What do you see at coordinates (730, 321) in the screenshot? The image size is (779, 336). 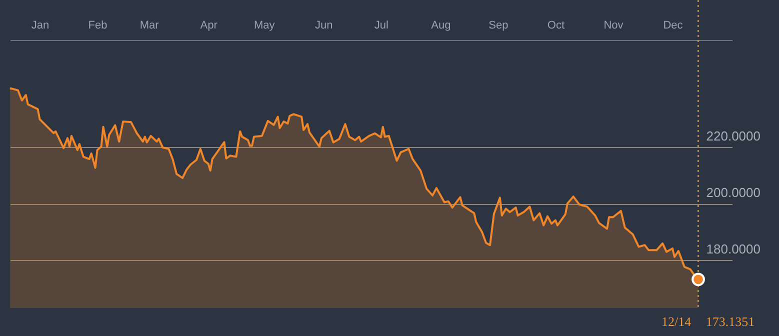 I see `annotation: 173.1351` at bounding box center [730, 321].